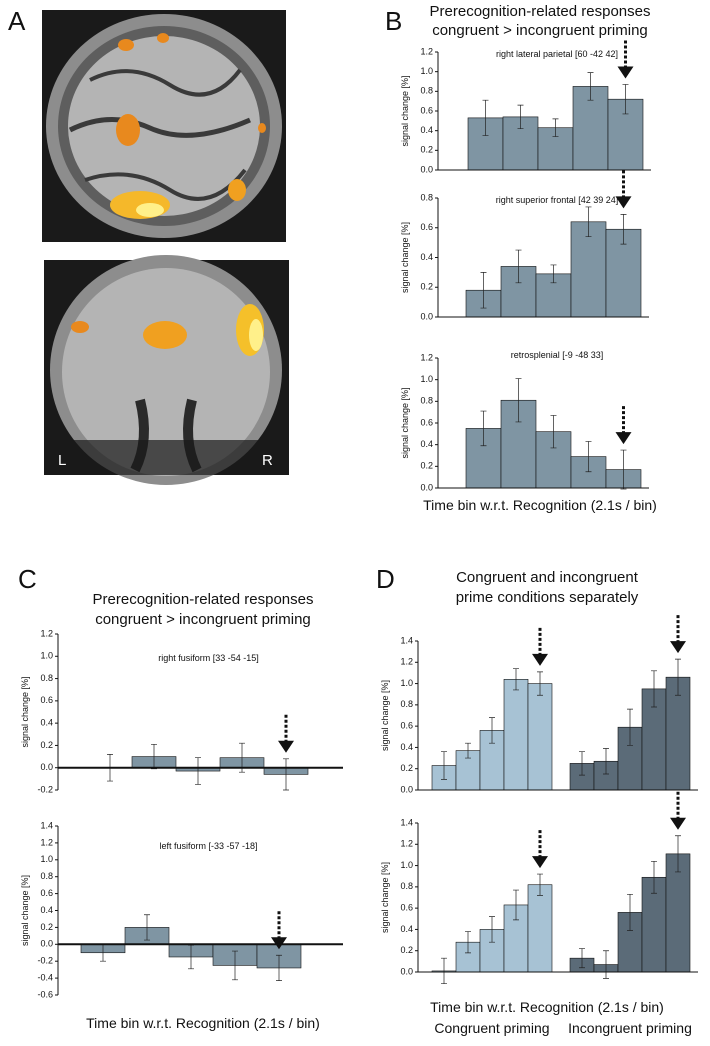 This screenshot has height=1046, width=710. What do you see at coordinates (491, 1028) in the screenshot?
I see `legend-label: Congruent priming` at bounding box center [491, 1028].